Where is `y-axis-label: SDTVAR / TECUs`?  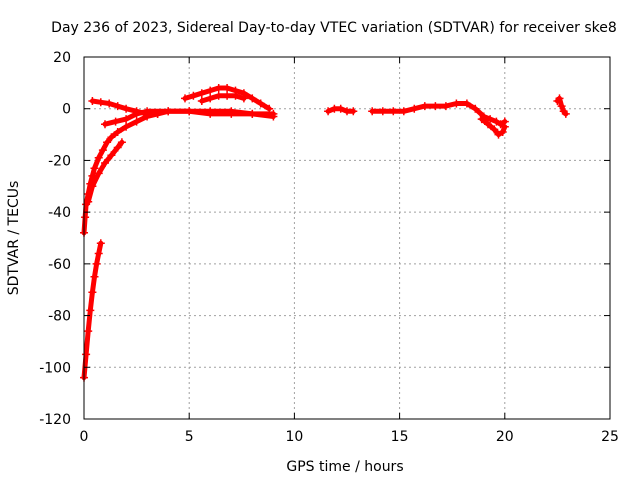 y-axis-label: SDTVAR / TECUs is located at coordinates (14, 238).